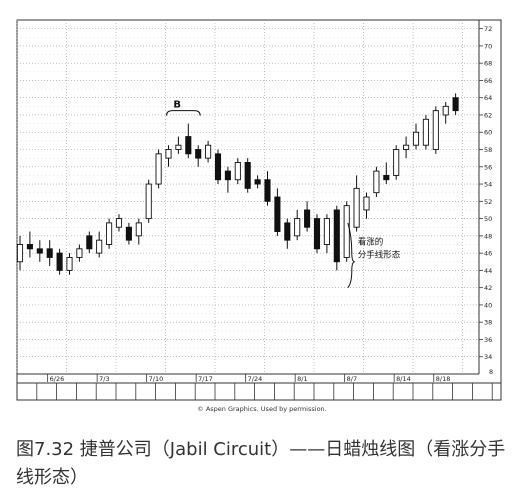  I want to click on annotation-text-line: 分手线形态, so click(379, 254).